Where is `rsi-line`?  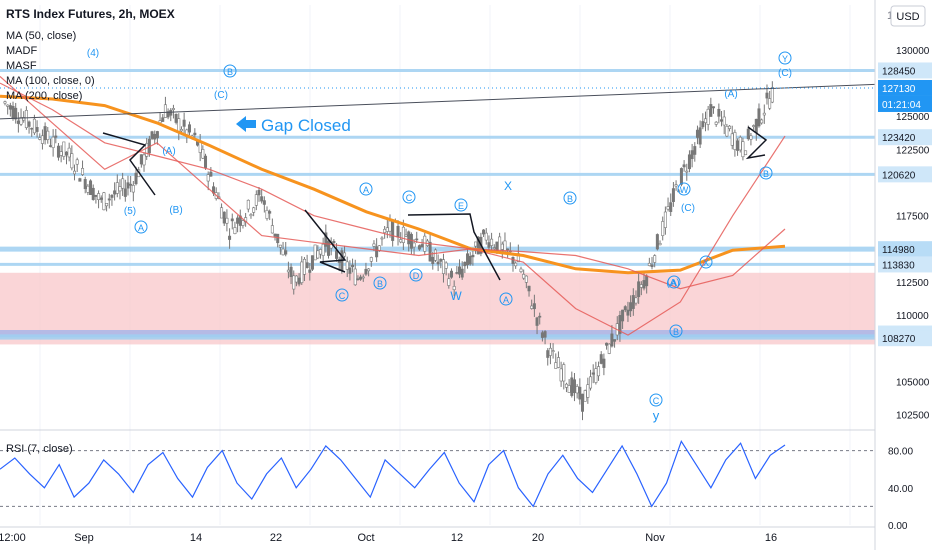 rsi-line is located at coordinates (393, 473).